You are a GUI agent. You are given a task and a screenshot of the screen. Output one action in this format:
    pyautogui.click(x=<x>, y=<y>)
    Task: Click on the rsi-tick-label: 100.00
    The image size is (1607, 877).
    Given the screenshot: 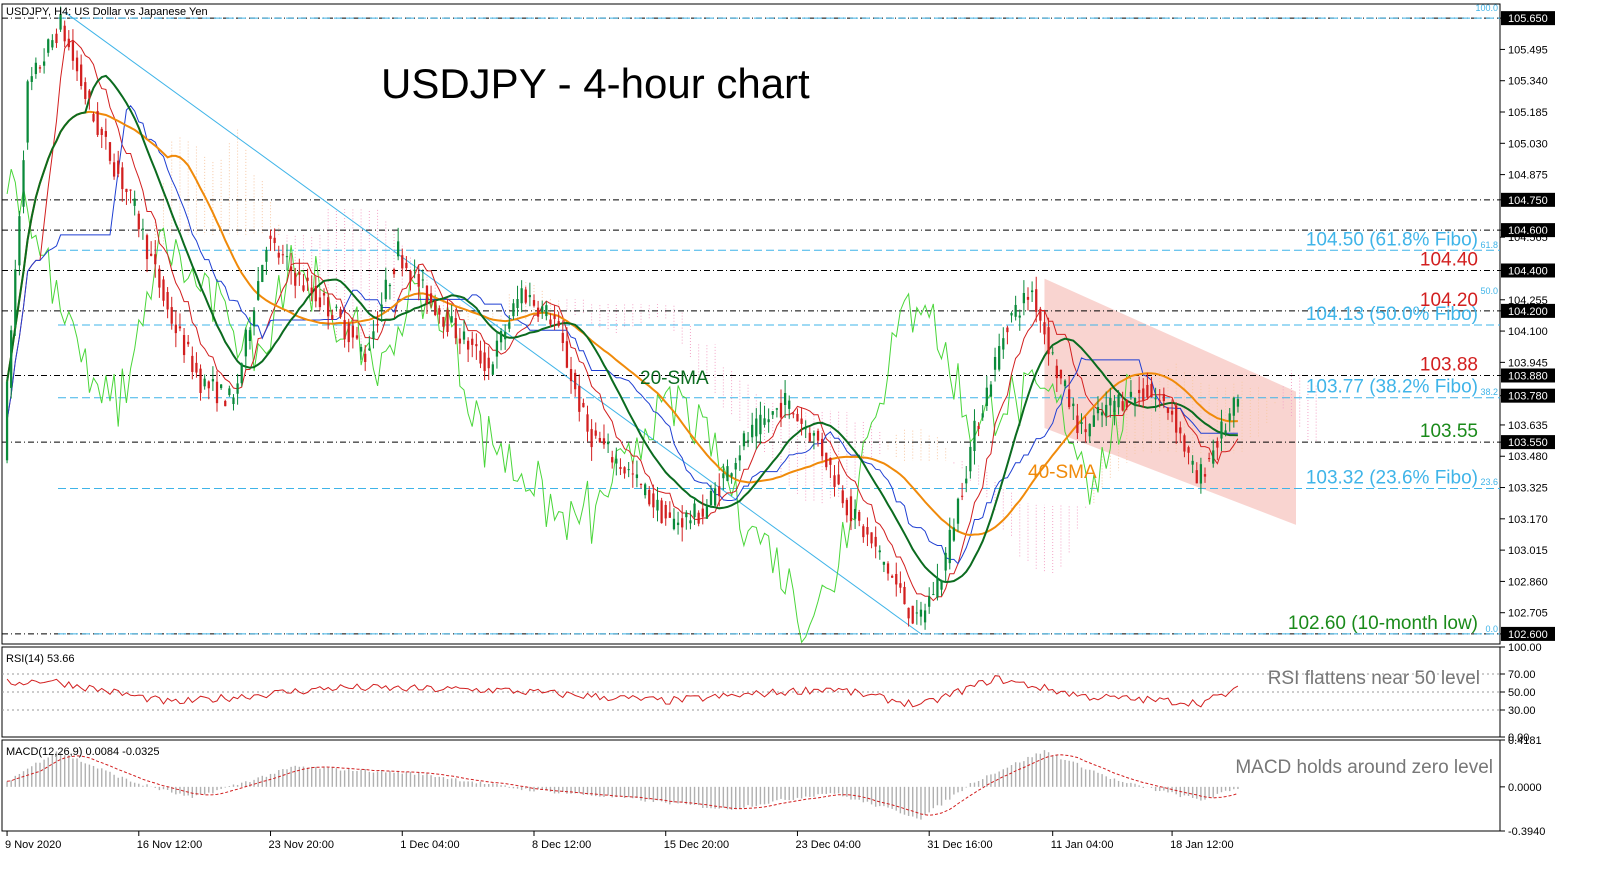 What is the action you would take?
    pyautogui.click(x=1525, y=648)
    